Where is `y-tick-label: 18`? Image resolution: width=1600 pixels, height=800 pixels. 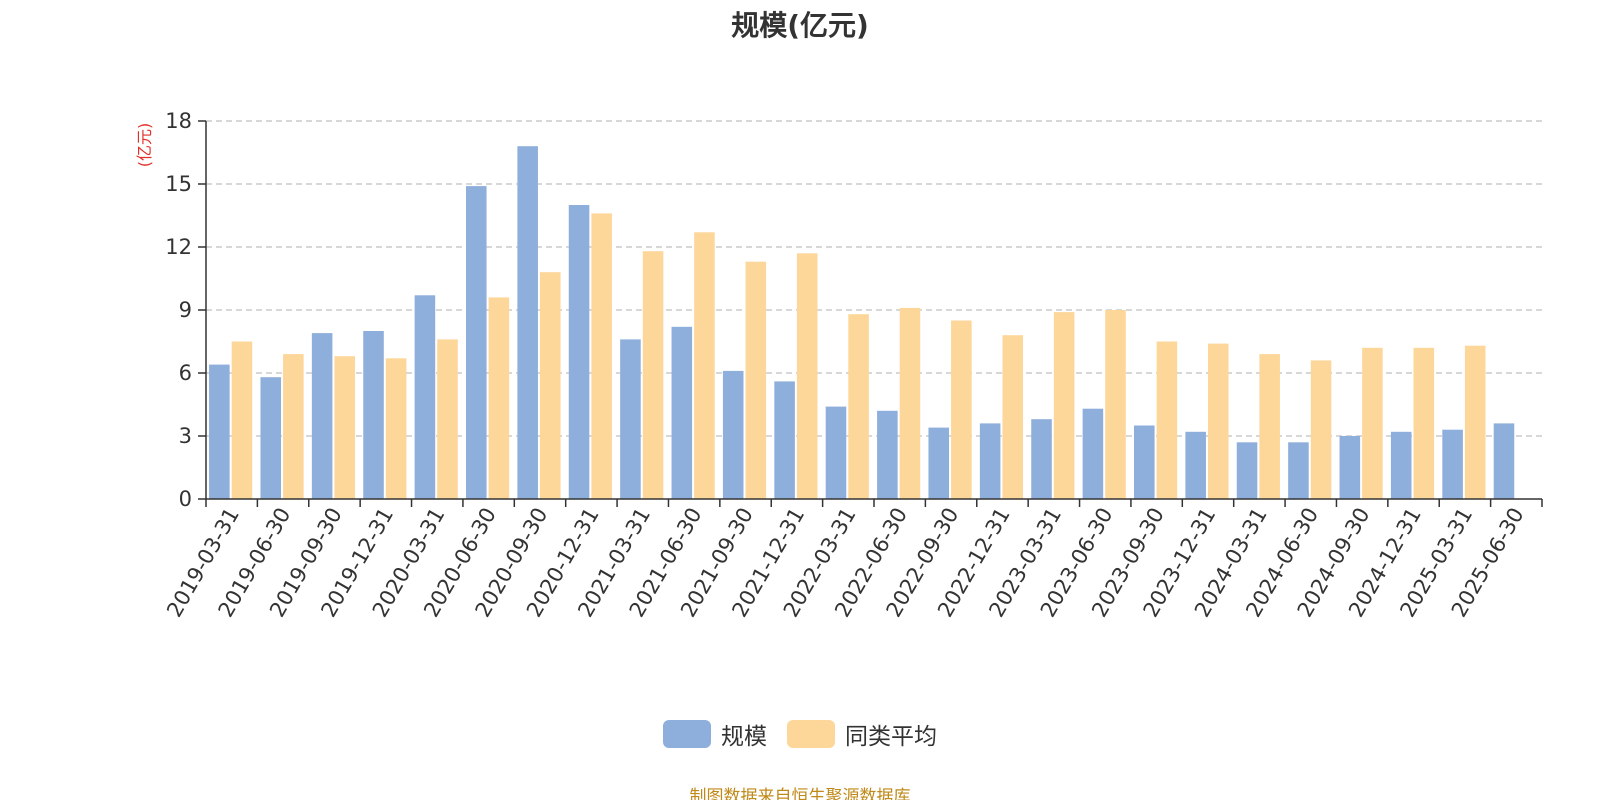
y-tick-label: 18 is located at coordinates (178, 121).